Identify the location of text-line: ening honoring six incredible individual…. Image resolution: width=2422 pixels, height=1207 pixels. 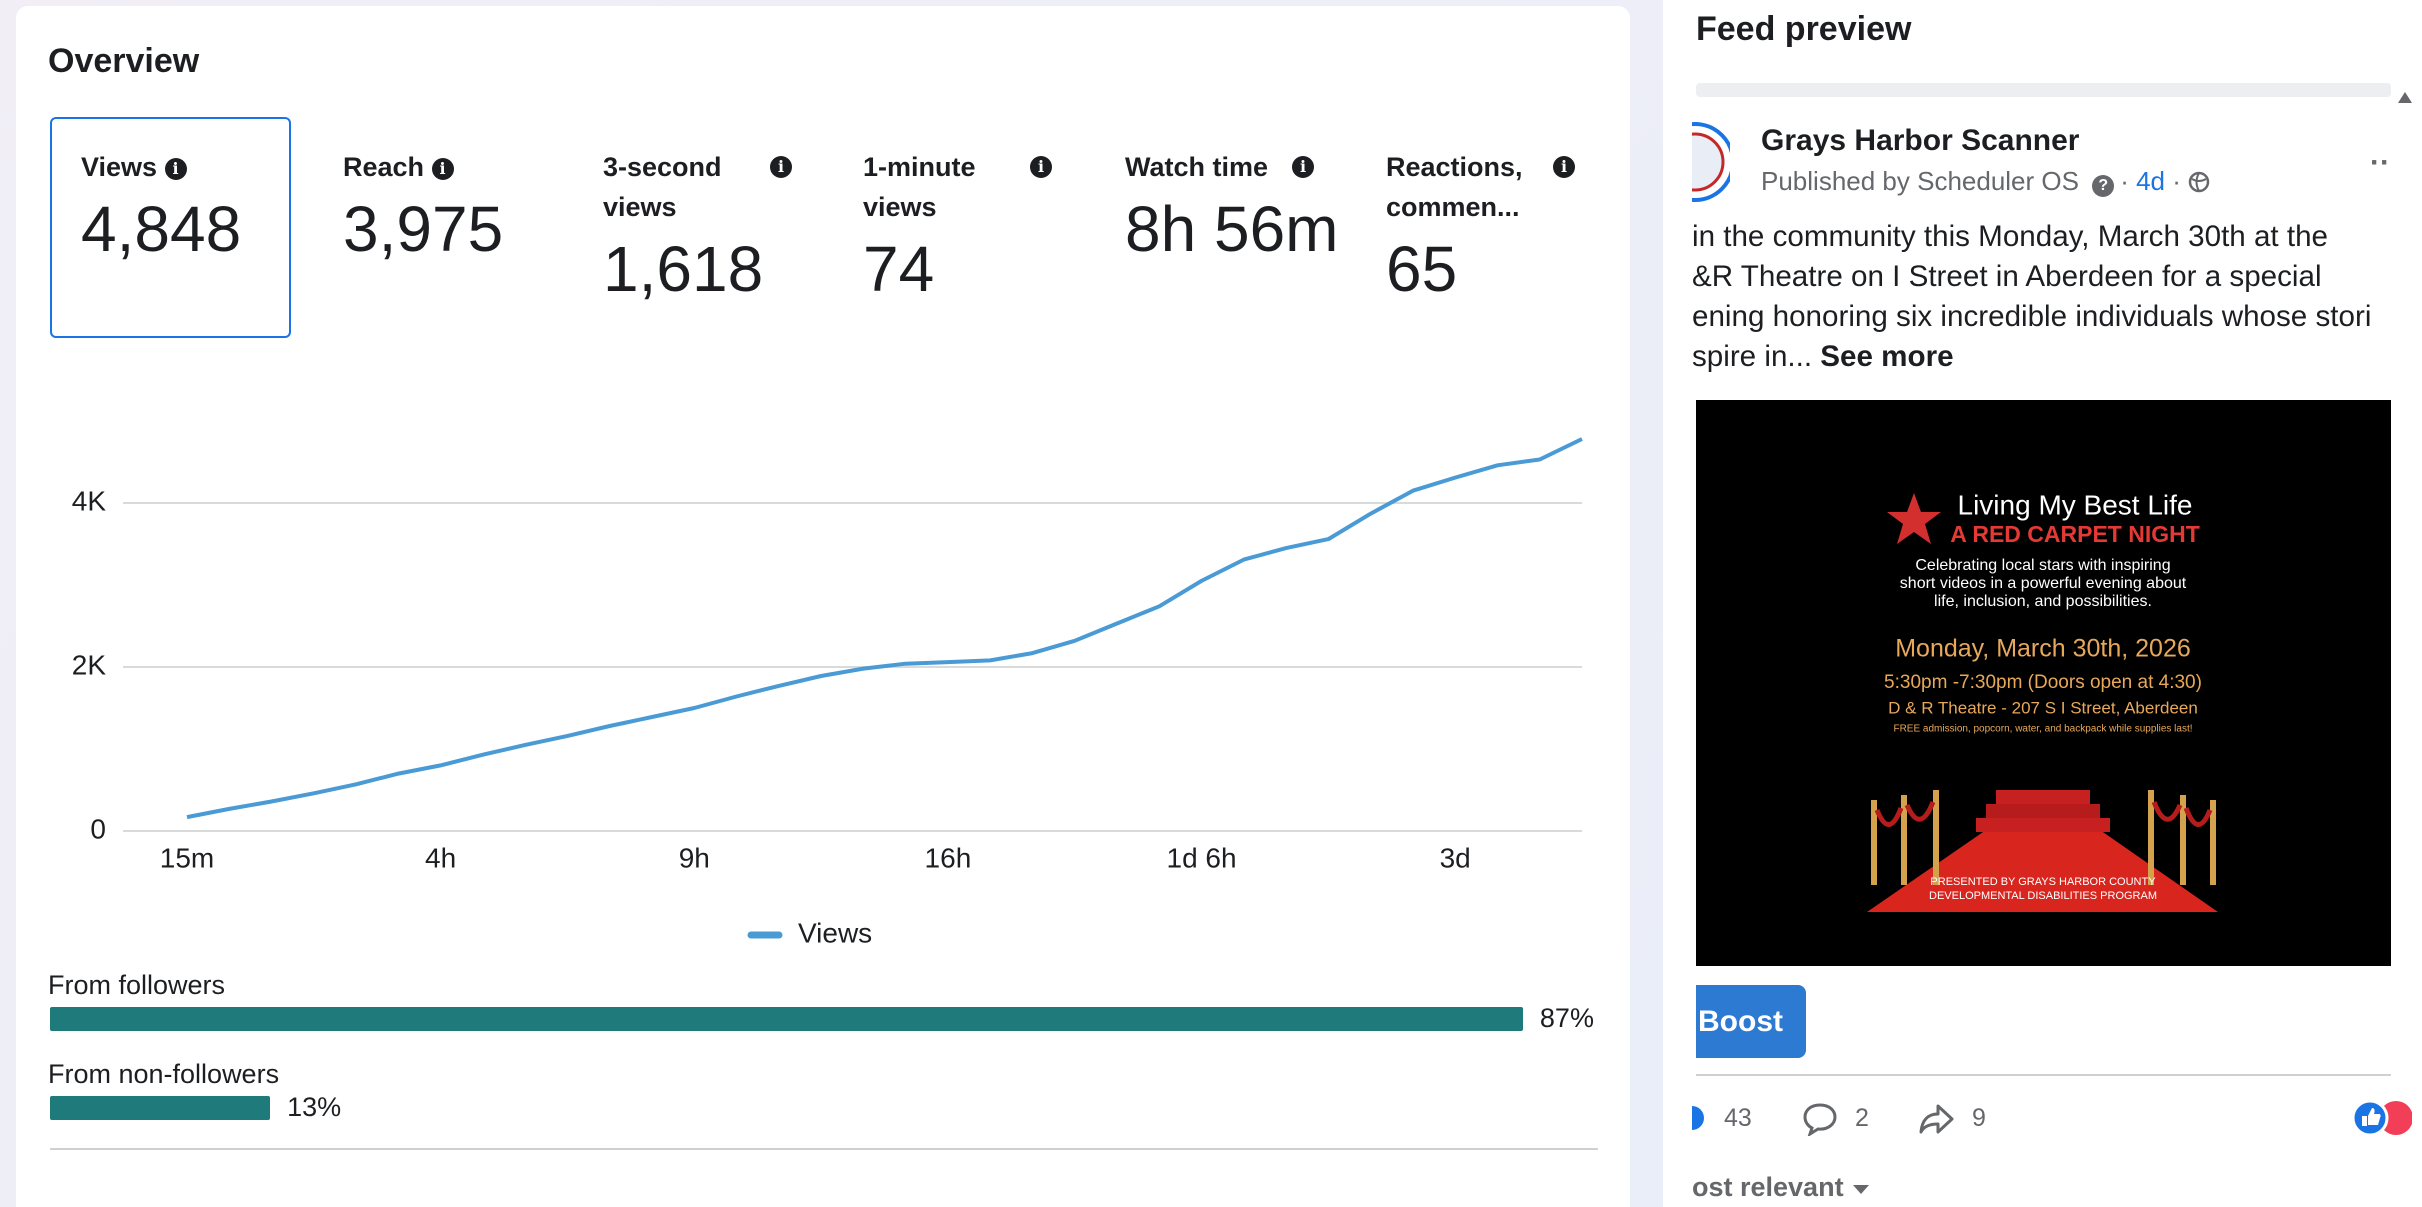
(2032, 316).